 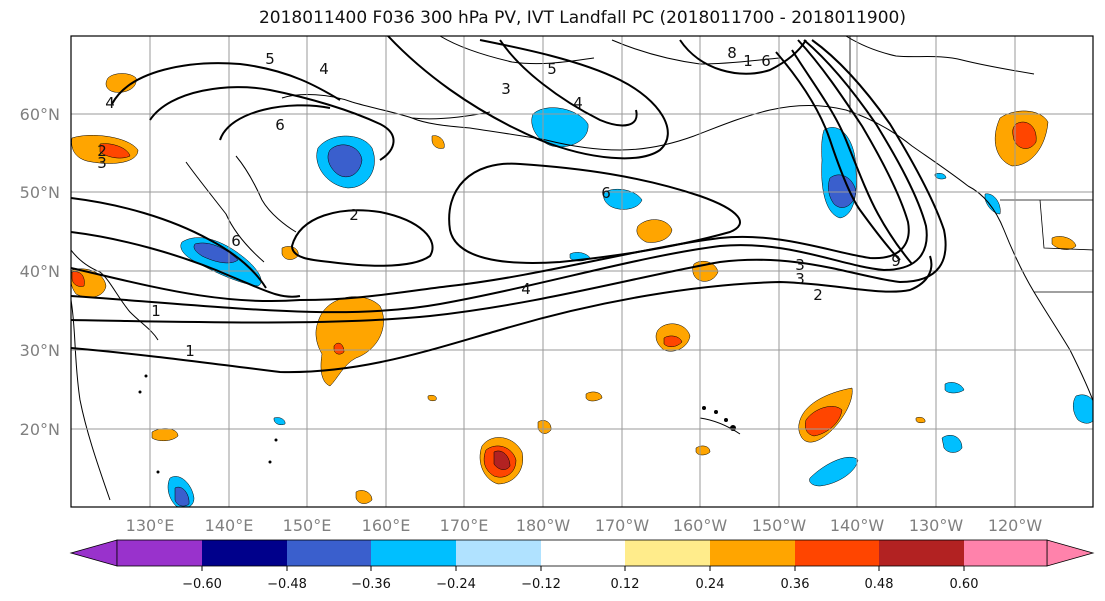 I want to click on colorbar-tick-label: 0.48, so click(x=879, y=584).